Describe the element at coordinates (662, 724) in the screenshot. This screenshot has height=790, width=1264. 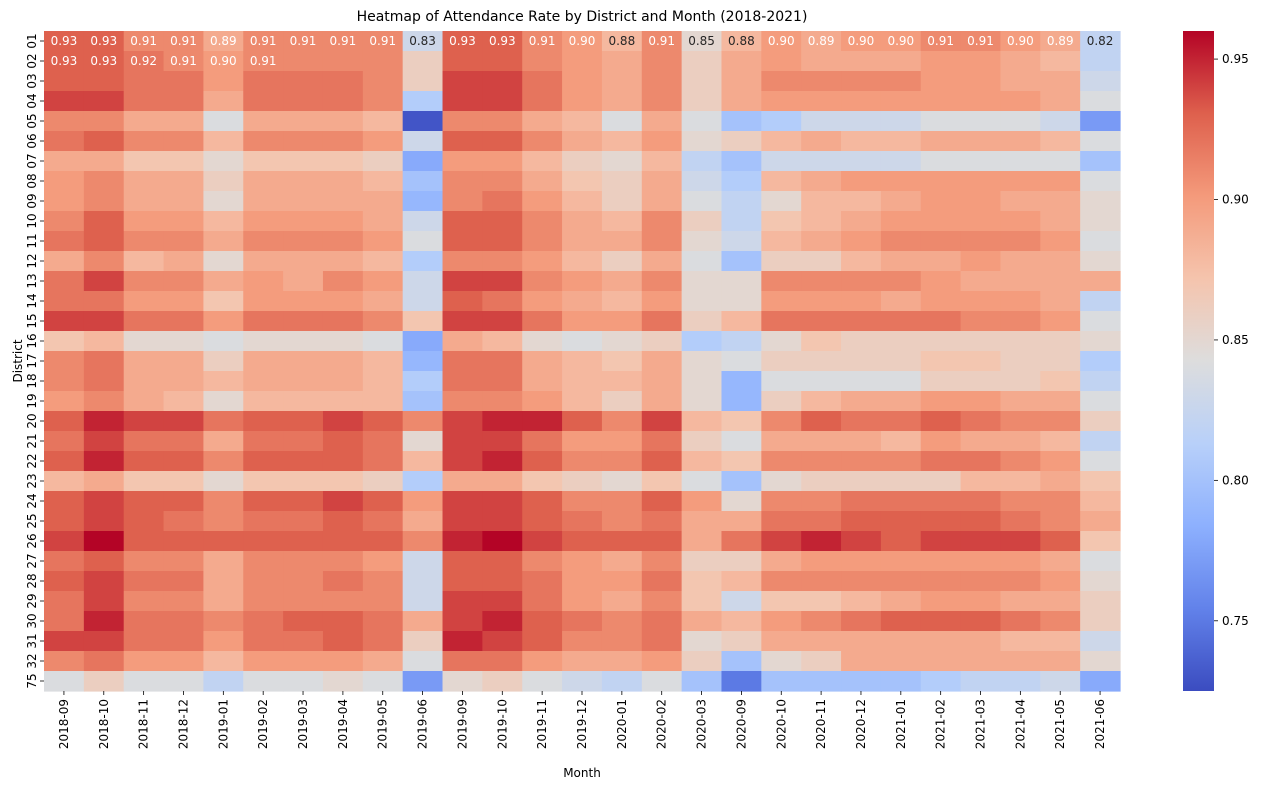
I see `x-tick-label: 2020-02` at that location.